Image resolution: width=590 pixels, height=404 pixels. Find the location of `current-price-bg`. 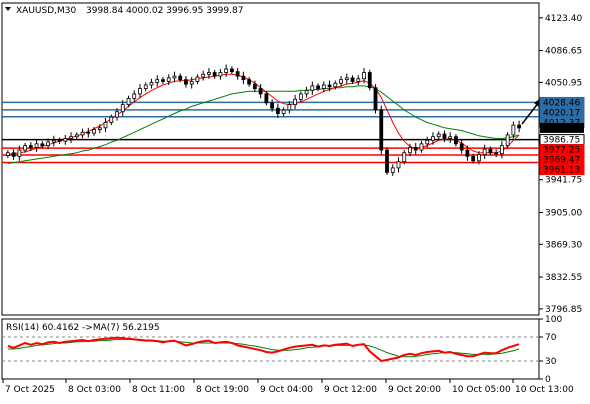

current-price-bg is located at coordinates (562, 127).